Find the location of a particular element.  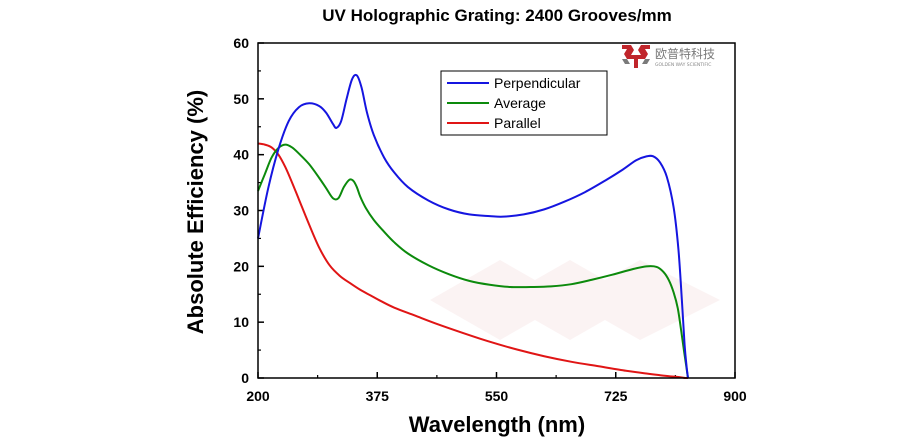

x-tick-label: 550 is located at coordinates (497, 396).